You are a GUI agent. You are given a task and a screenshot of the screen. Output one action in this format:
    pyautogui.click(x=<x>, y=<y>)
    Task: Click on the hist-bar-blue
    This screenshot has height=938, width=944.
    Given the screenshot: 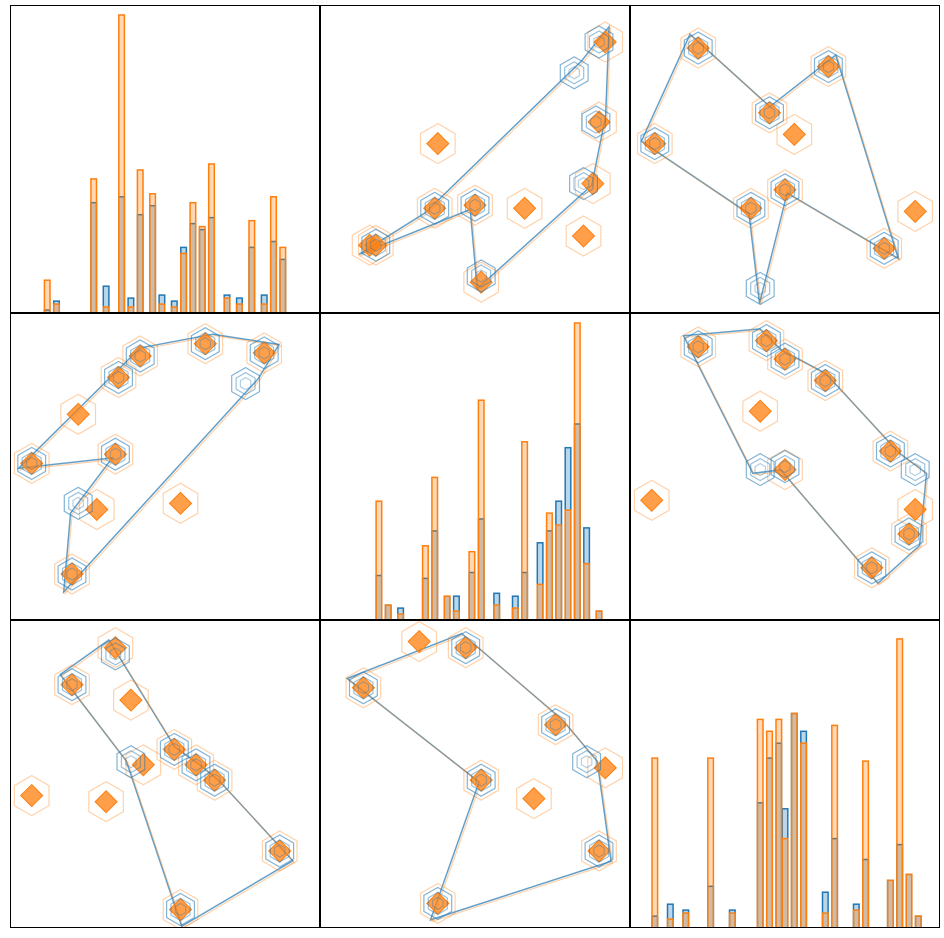 What is the action you would take?
    pyautogui.click(x=106, y=299)
    